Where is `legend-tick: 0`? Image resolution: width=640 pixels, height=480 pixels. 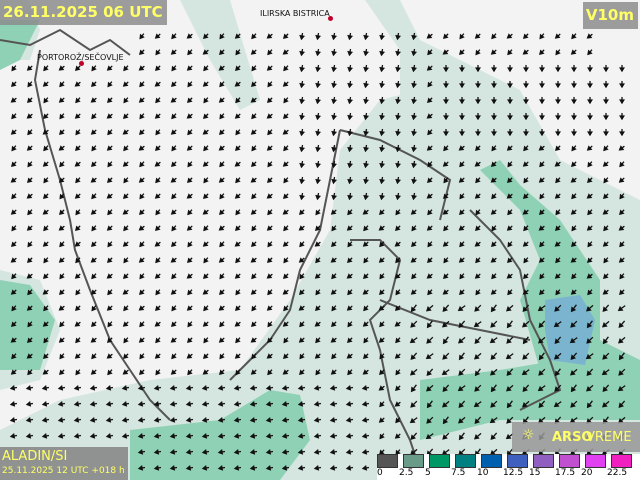
legend-tick: 0 is located at coordinates (380, 473).